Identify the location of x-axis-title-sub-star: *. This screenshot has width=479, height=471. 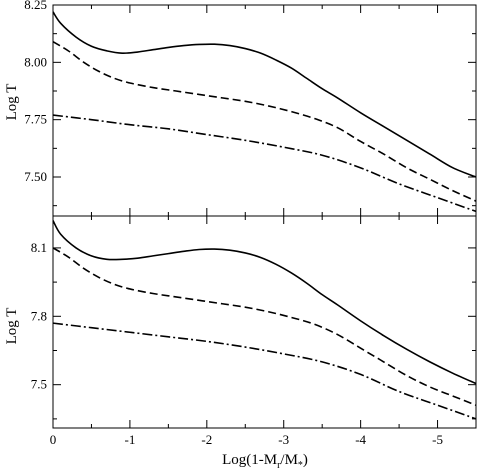
(300, 465).